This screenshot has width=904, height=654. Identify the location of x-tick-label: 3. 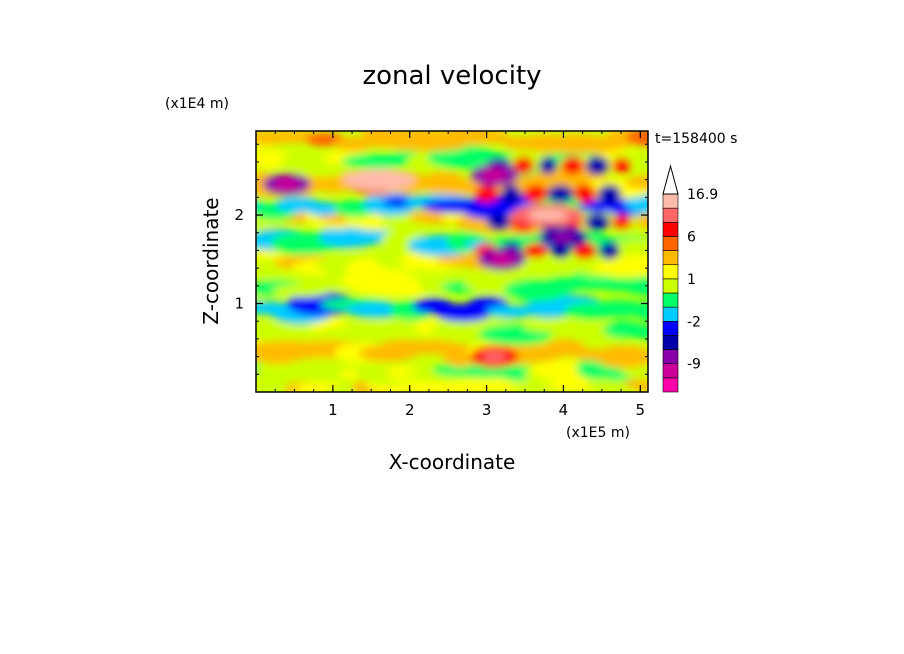
(487, 410).